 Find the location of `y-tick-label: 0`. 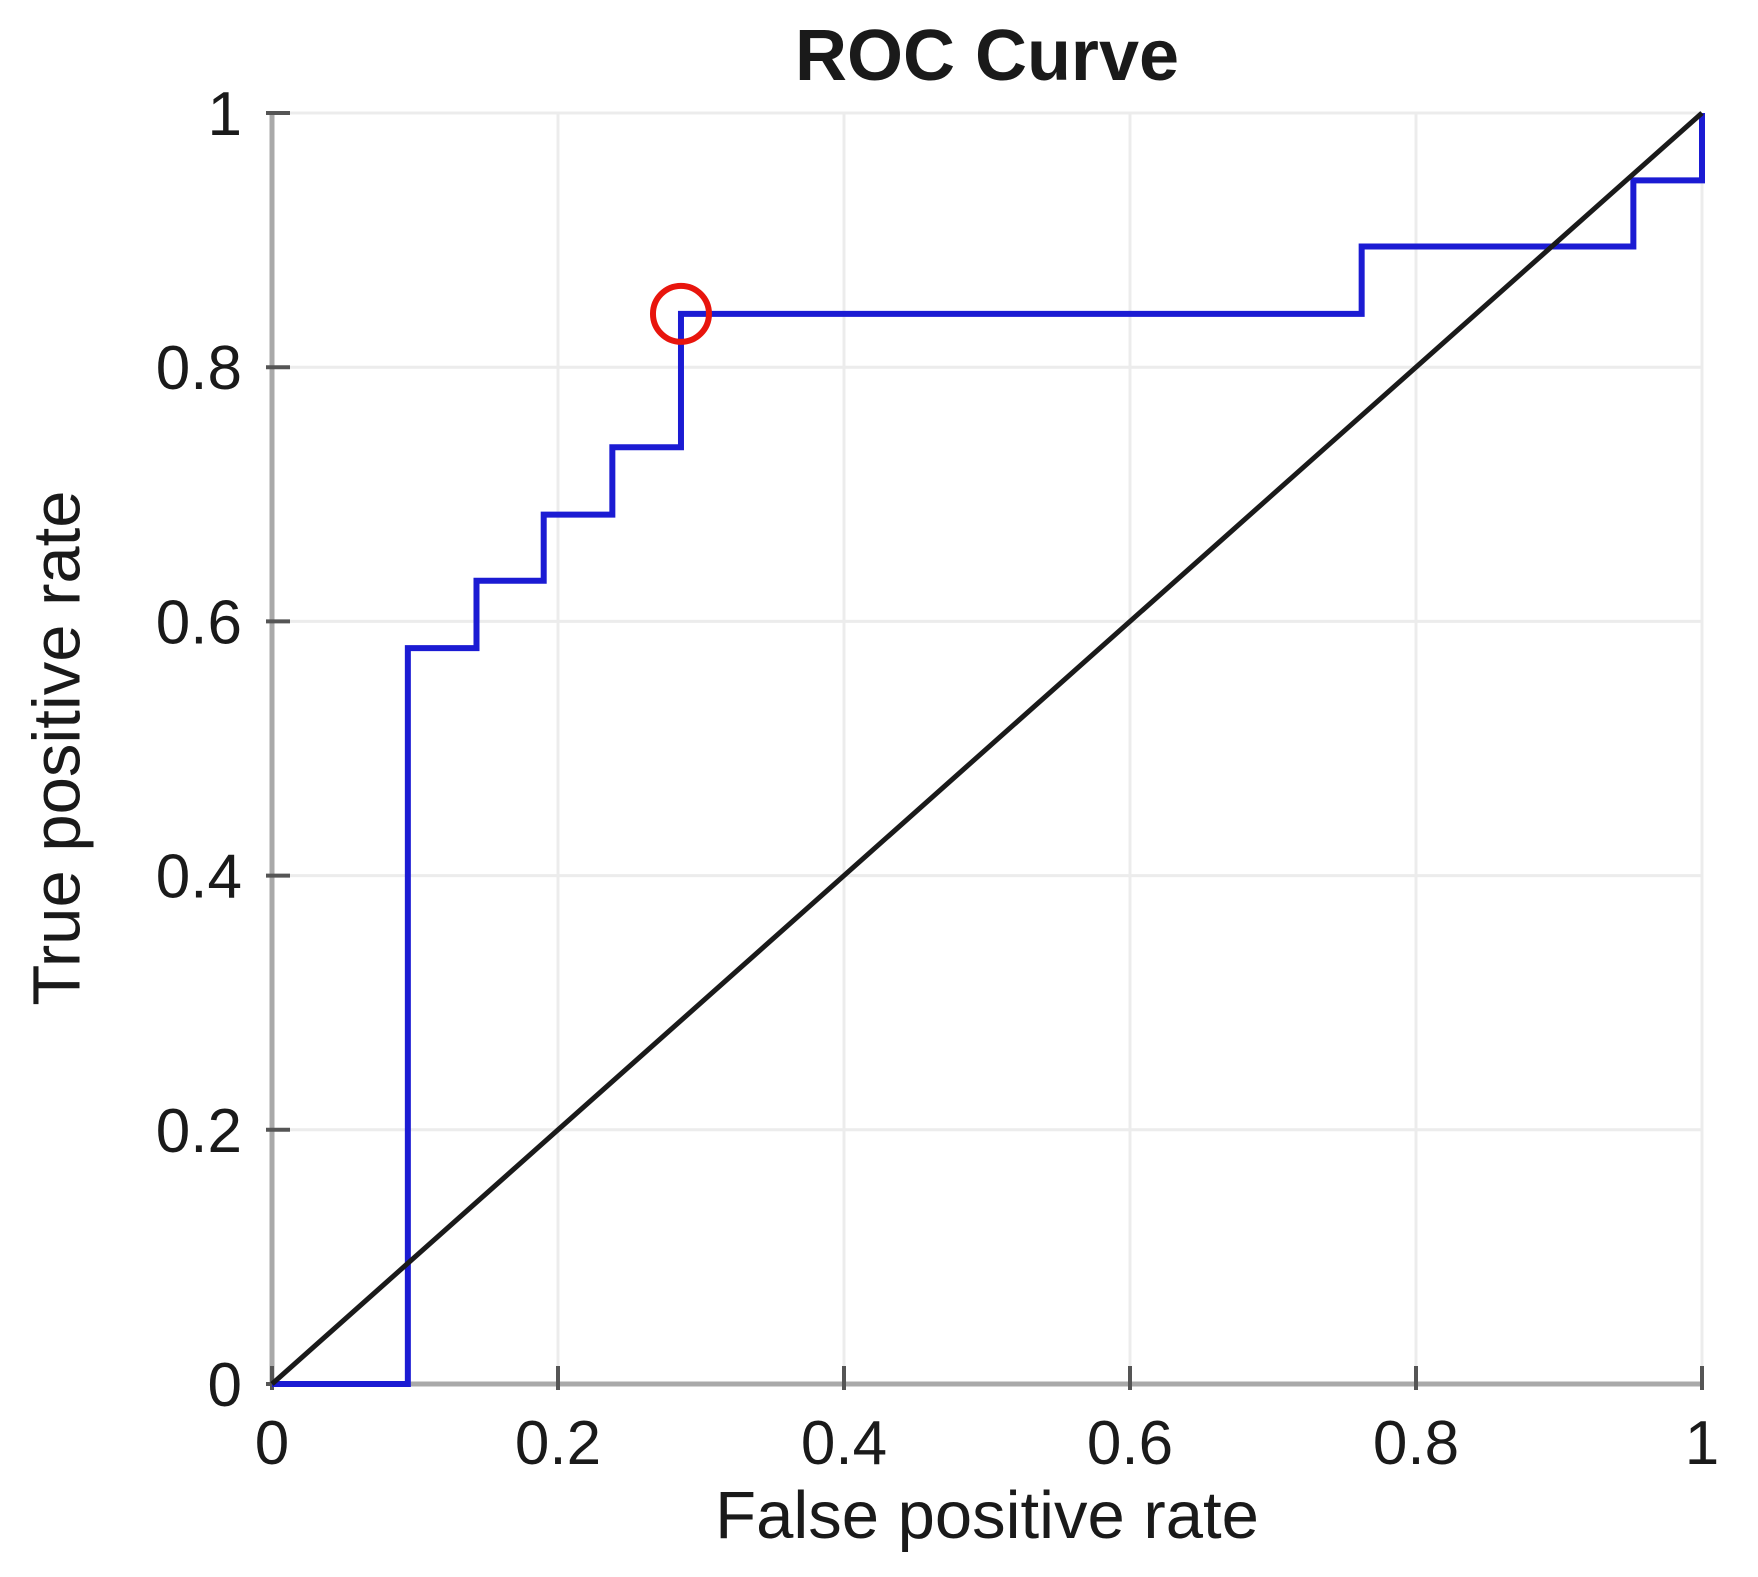

y-tick-label: 0 is located at coordinates (225, 1385).